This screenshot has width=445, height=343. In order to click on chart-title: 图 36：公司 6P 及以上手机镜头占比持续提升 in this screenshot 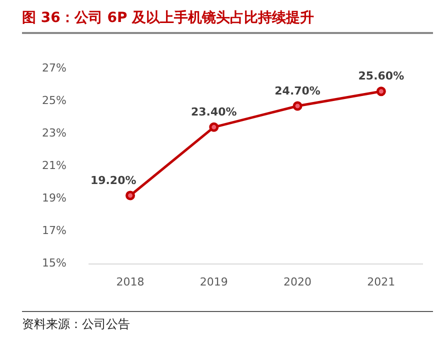, I will do `click(168, 18)`.